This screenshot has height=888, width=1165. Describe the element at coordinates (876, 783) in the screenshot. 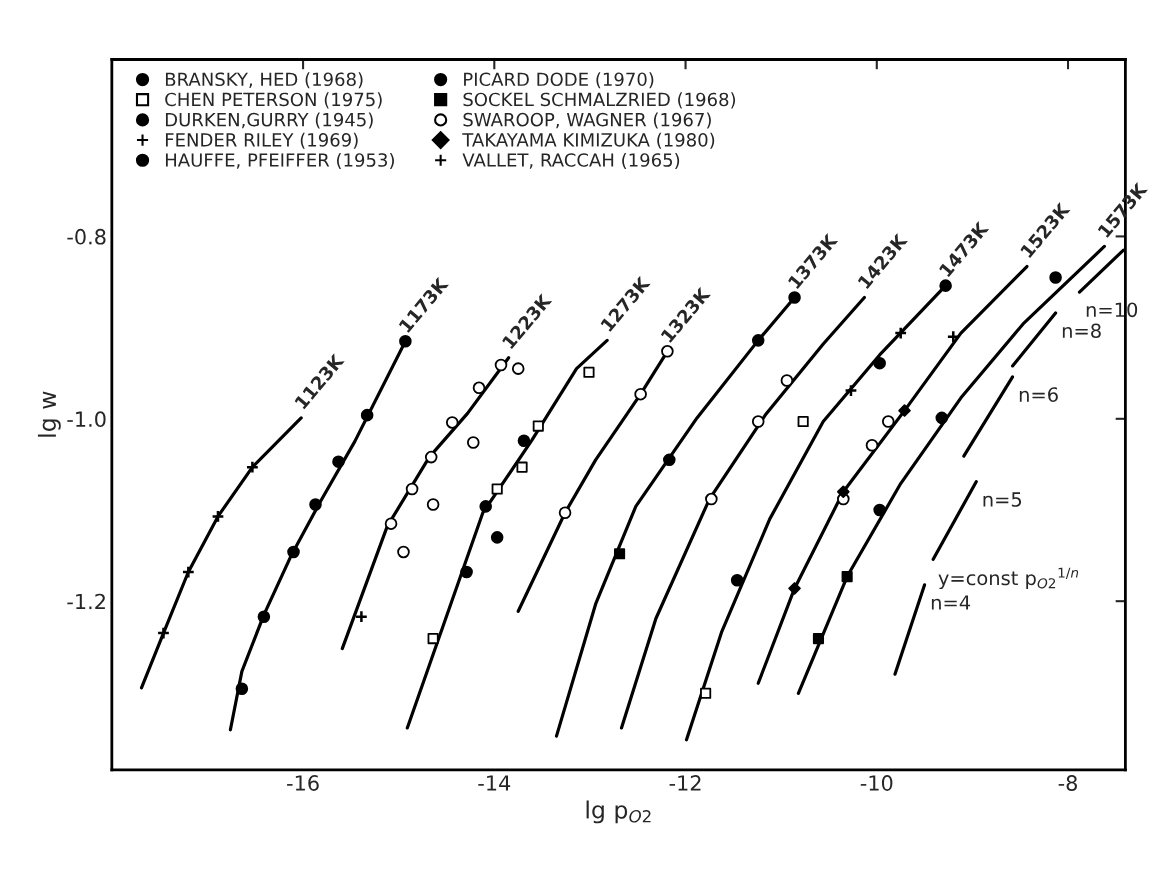

I see `x-tick-label: -10` at that location.